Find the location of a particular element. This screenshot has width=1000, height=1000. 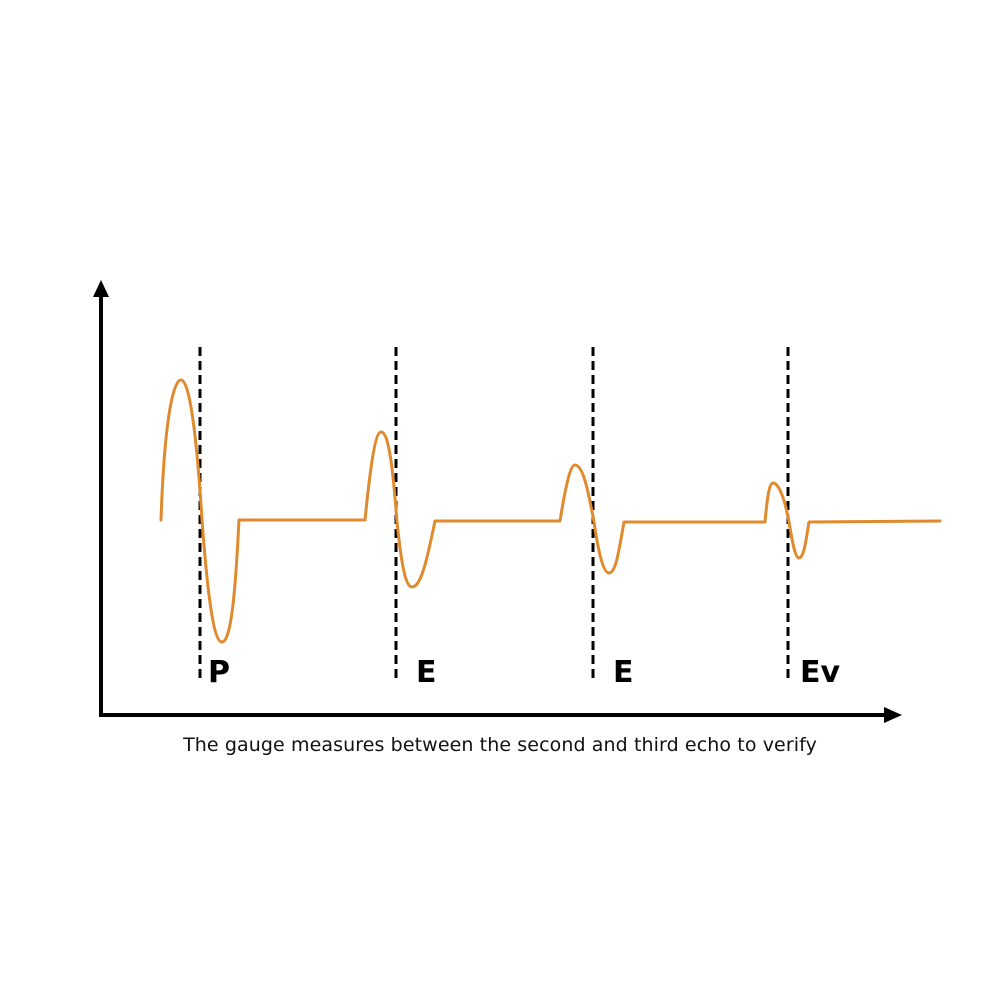

marker-label-e2: E is located at coordinates (623, 672).